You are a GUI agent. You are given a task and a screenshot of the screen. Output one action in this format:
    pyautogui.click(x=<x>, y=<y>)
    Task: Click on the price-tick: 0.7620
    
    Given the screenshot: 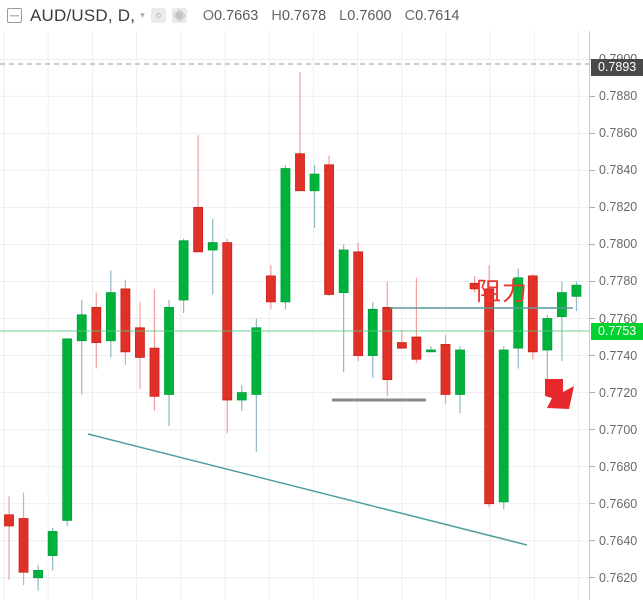 What is the action you would take?
    pyautogui.click(x=616, y=577)
    